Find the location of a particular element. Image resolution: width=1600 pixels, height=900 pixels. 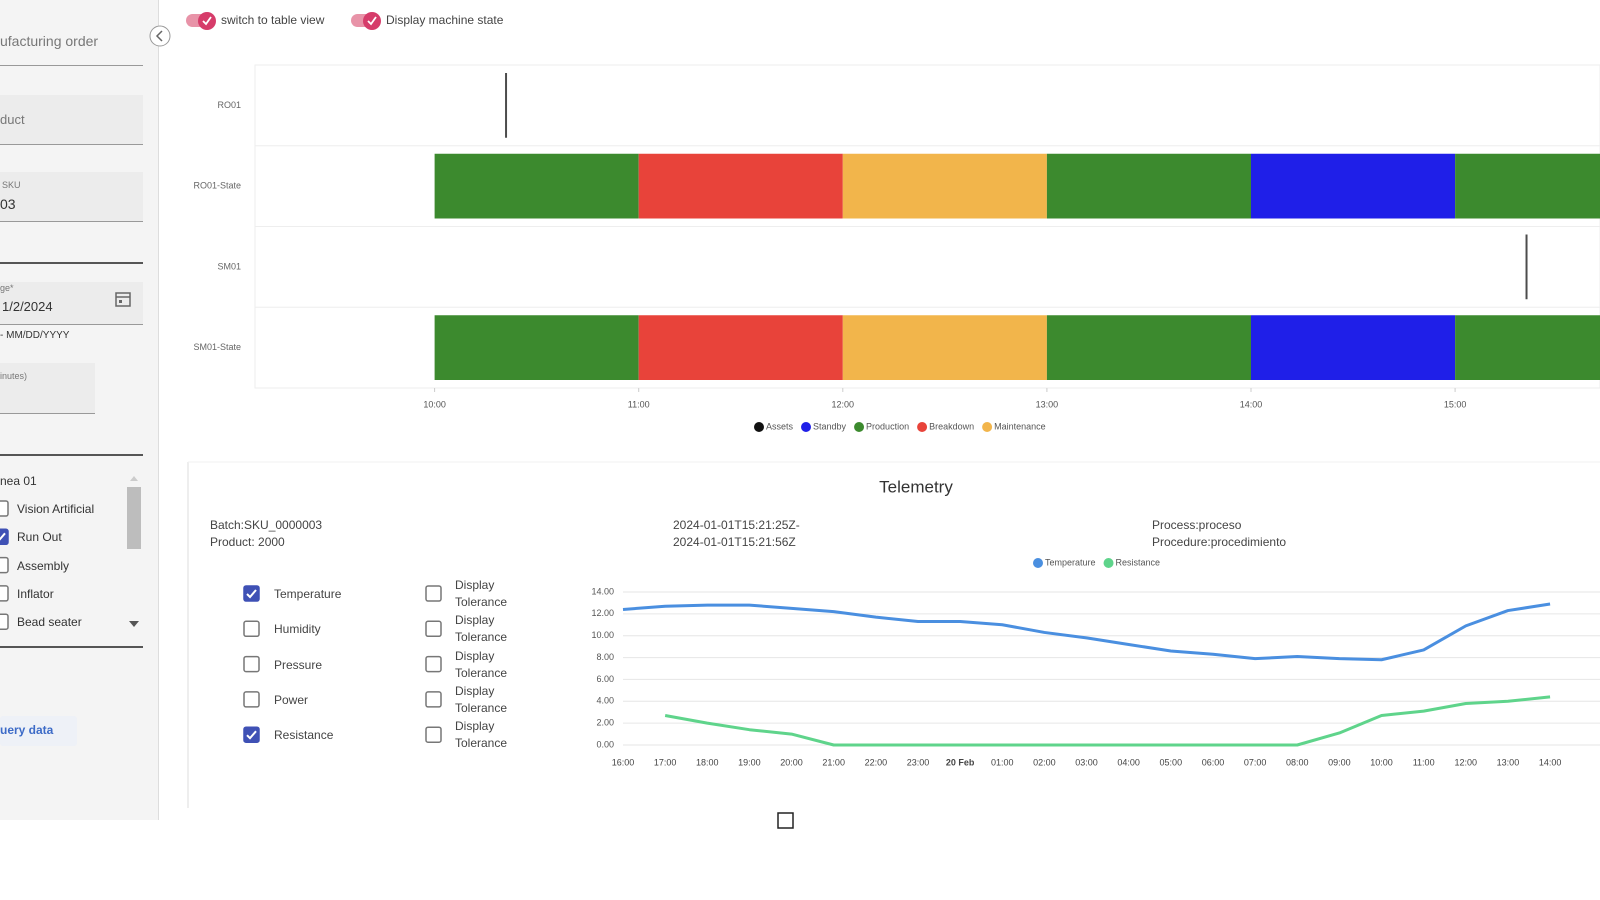

machine-label: Vision Artificial is located at coordinates (56, 509).